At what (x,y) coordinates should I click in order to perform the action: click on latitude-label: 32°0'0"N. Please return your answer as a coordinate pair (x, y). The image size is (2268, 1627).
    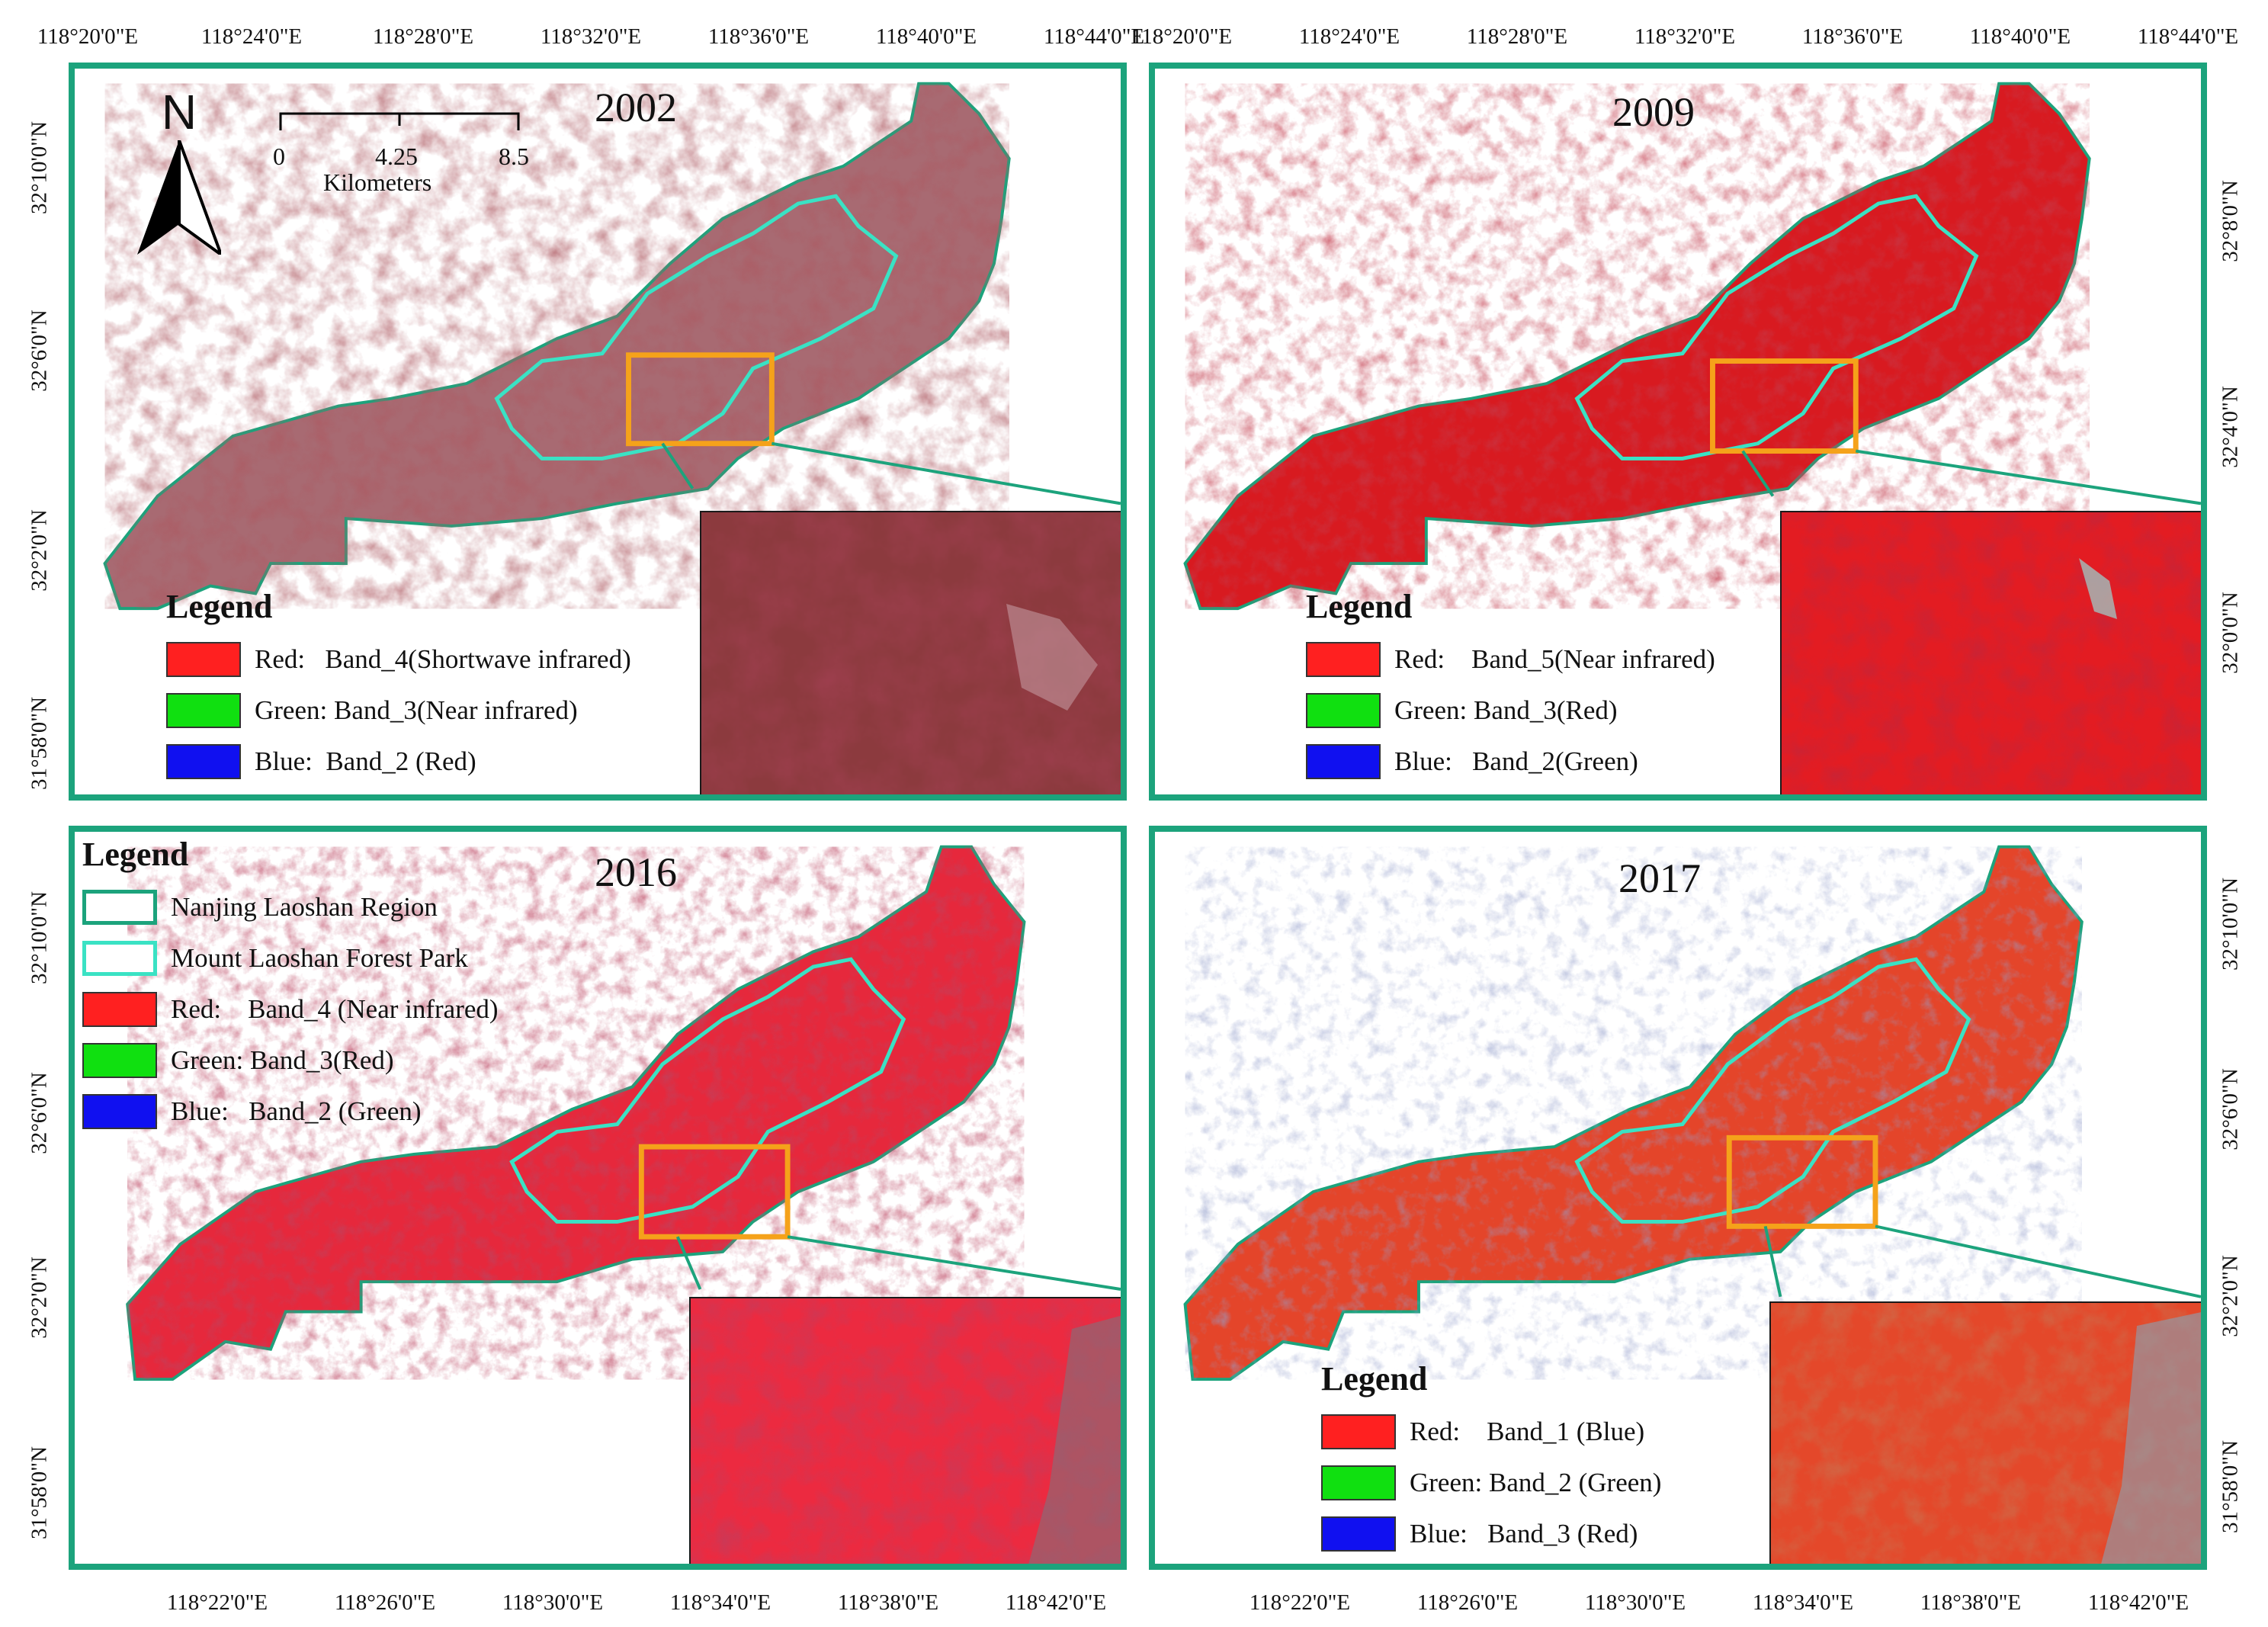
    Looking at the image, I should click on (2230, 633).